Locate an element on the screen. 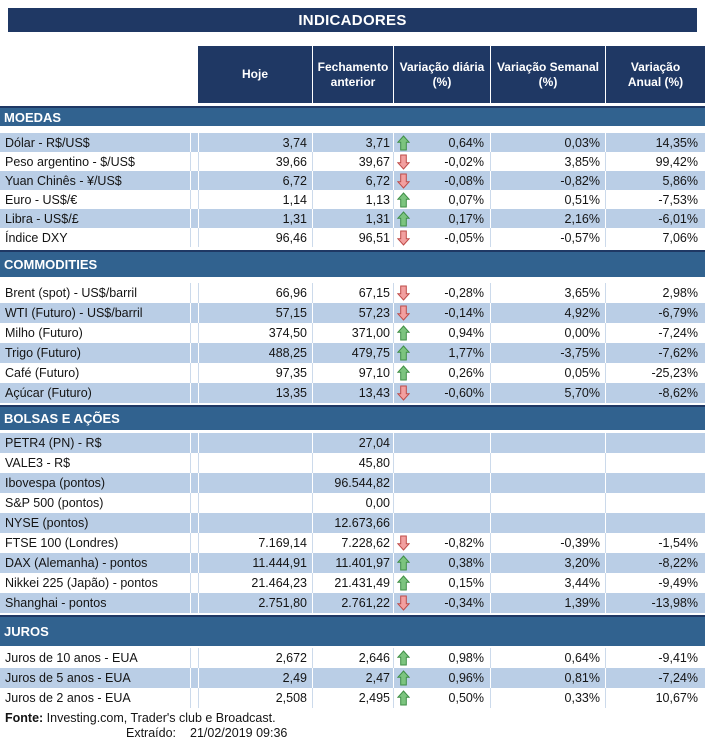  fechamento-anterior-cell: 12.673,66 is located at coordinates (352, 523).